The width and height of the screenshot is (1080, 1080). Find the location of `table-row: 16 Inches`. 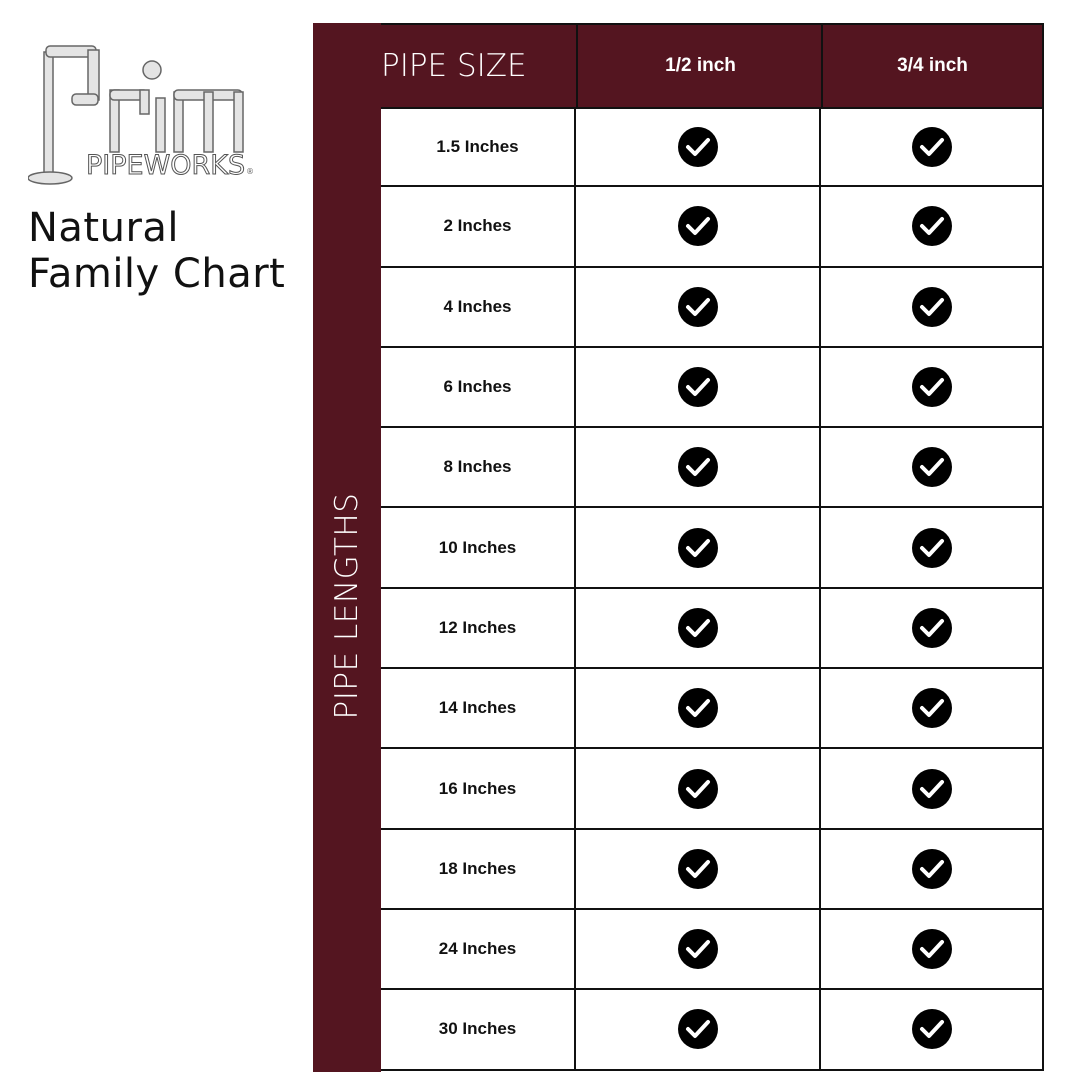

table-row: 16 Inches is located at coordinates (712, 789).